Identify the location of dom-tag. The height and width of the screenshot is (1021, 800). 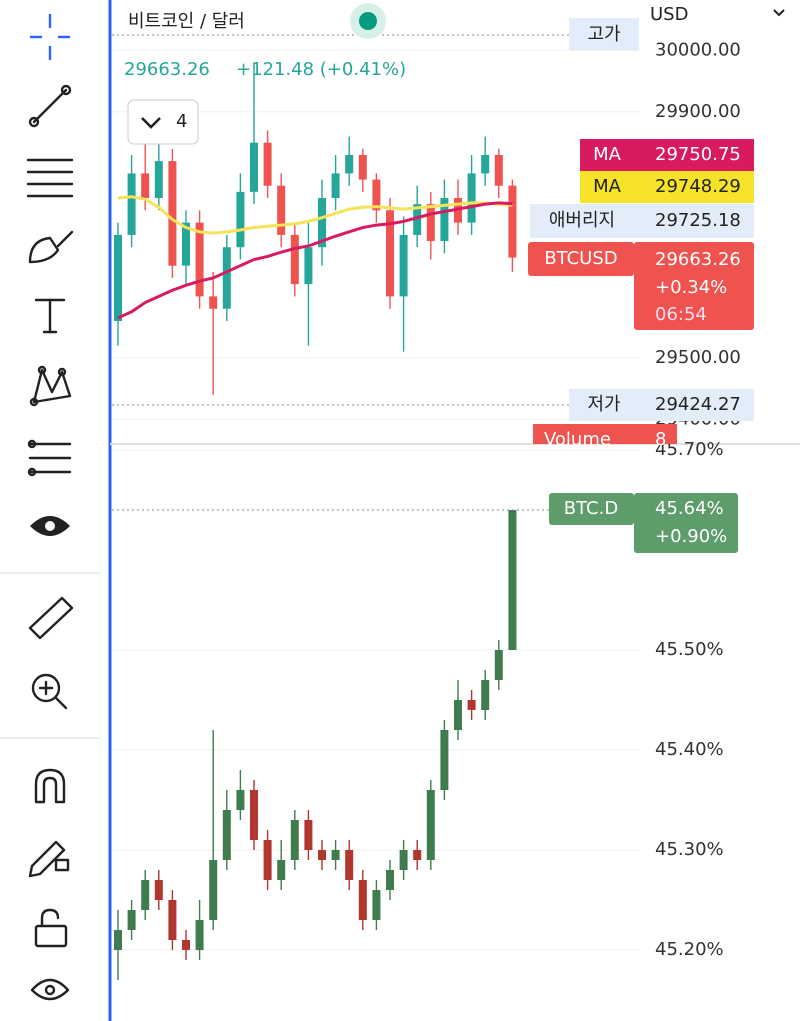
(591, 509).